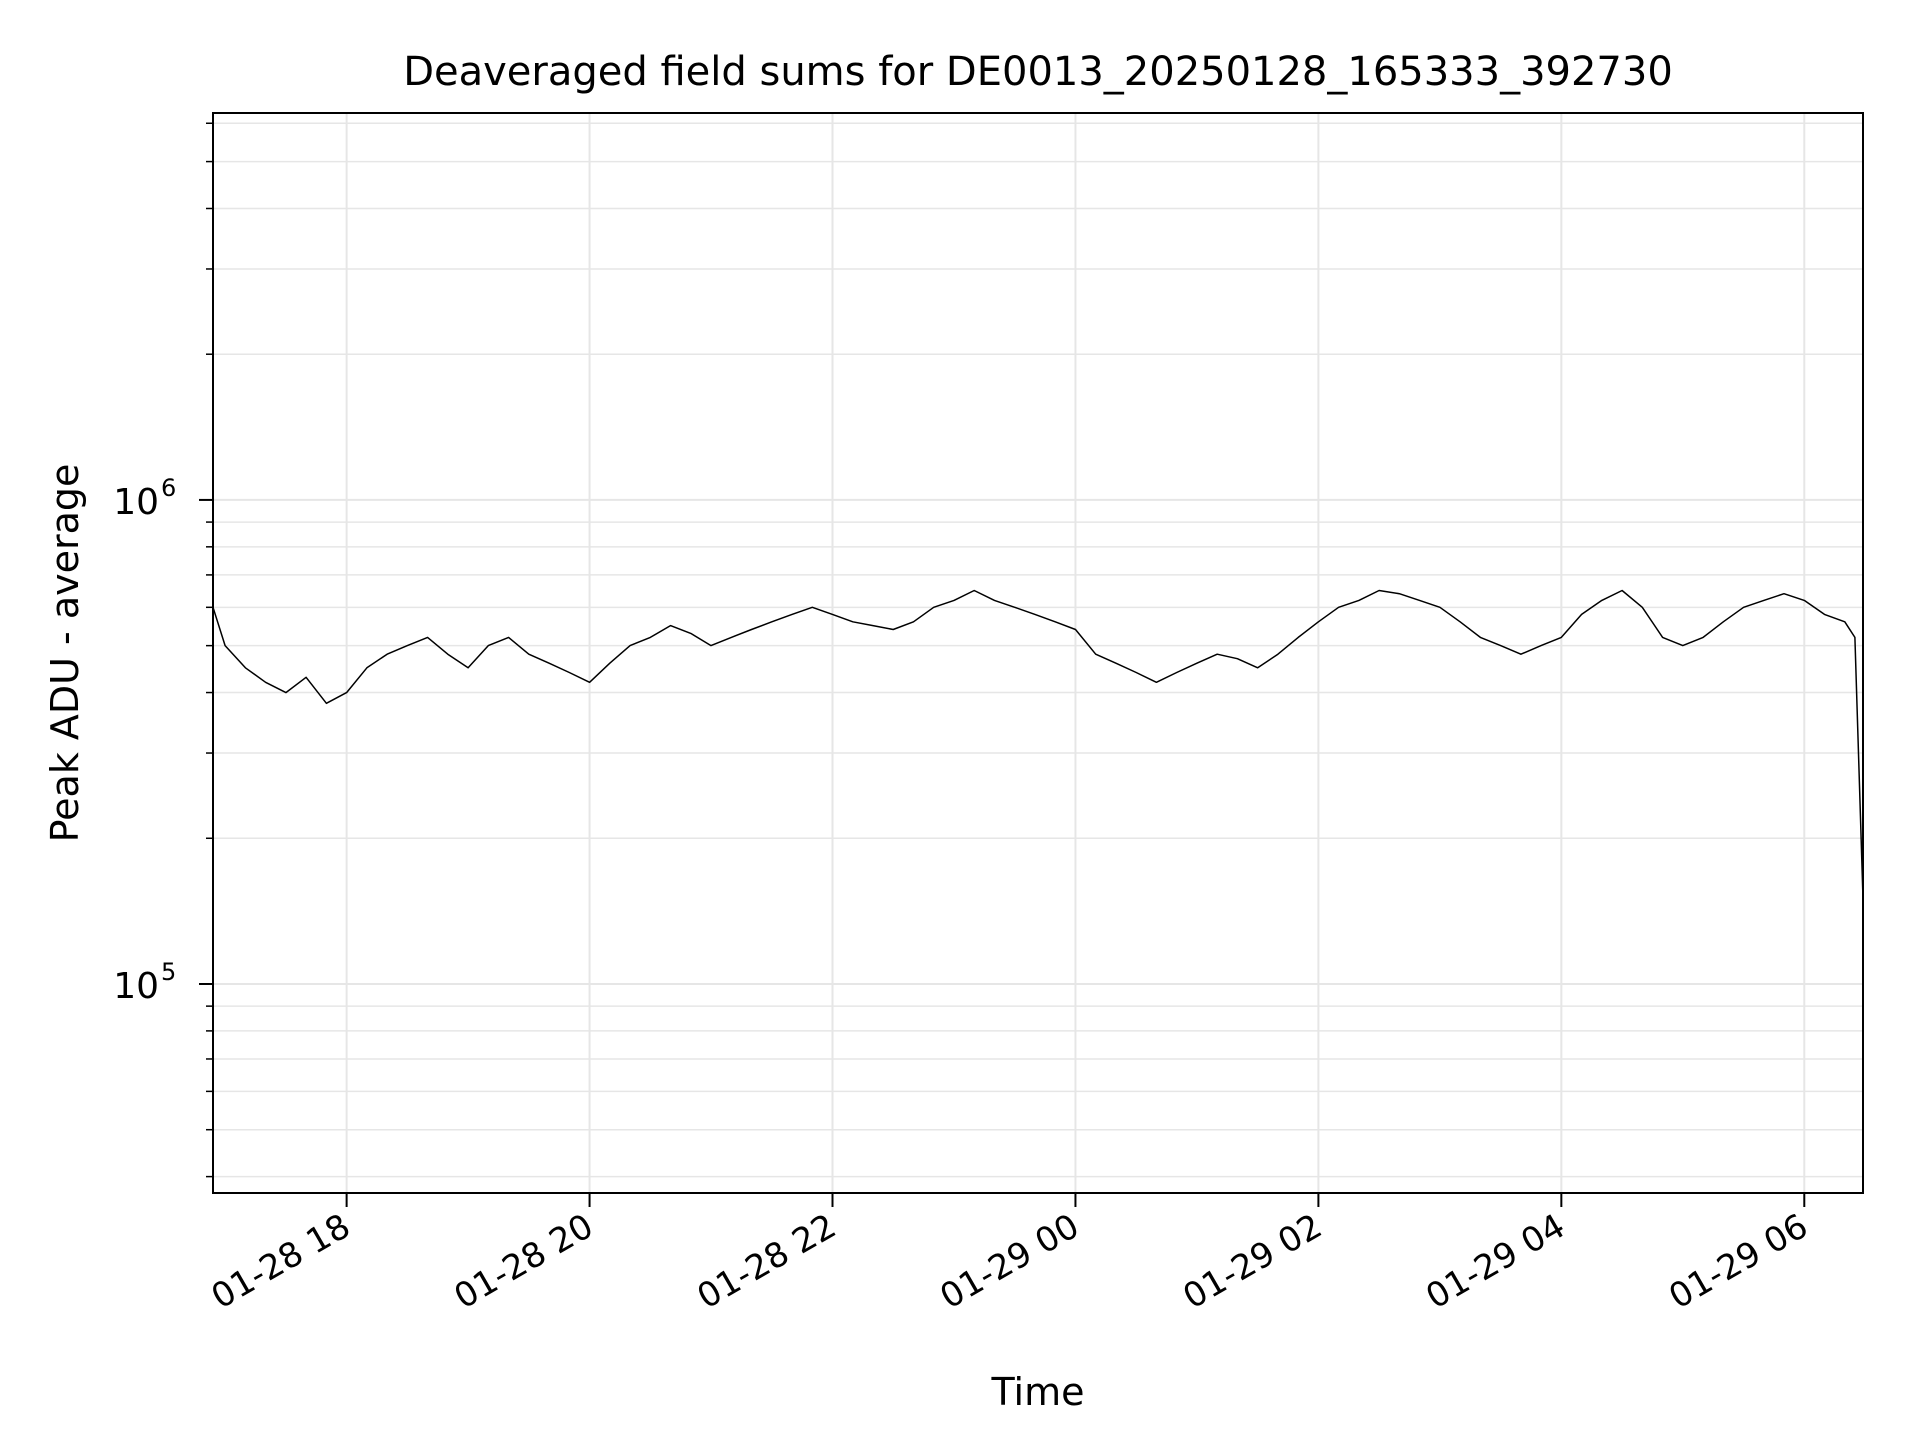 The width and height of the screenshot is (1920, 1440). What do you see at coordinates (168, 488) in the screenshot?
I see `y-tick-label-exponent: 6` at bounding box center [168, 488].